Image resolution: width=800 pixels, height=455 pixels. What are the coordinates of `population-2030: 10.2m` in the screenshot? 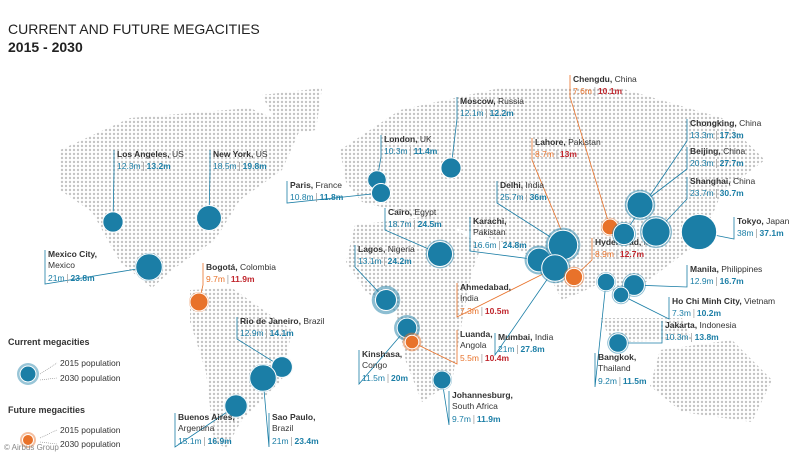 It's located at (709, 313).